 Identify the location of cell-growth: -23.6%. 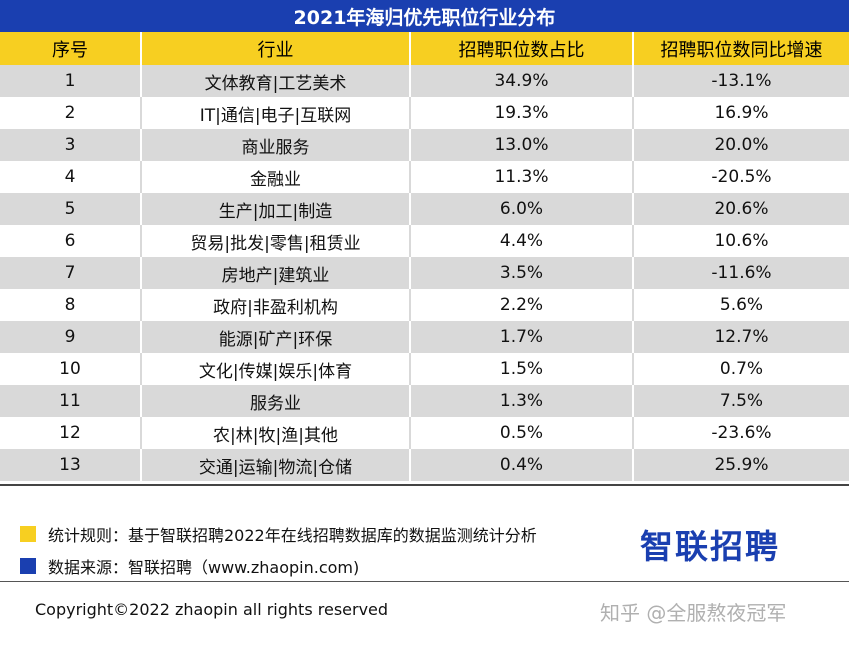
(741, 433).